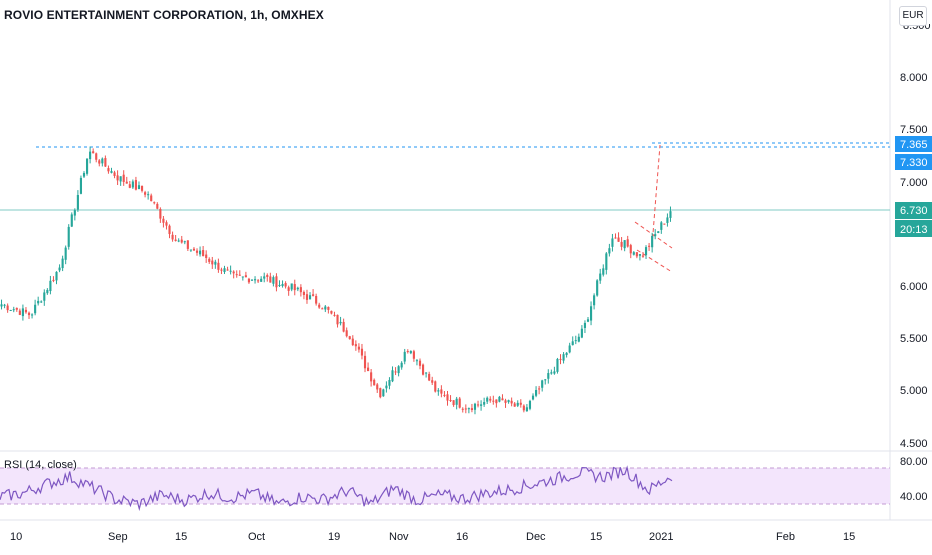 The width and height of the screenshot is (932, 555). Describe the element at coordinates (16, 537) in the screenshot. I see `time-label-10: 10` at that location.